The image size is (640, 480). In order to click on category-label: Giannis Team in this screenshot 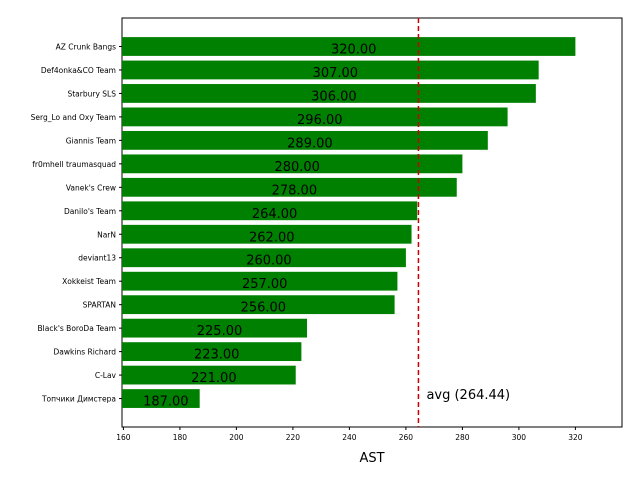, I will do `click(91, 140)`.